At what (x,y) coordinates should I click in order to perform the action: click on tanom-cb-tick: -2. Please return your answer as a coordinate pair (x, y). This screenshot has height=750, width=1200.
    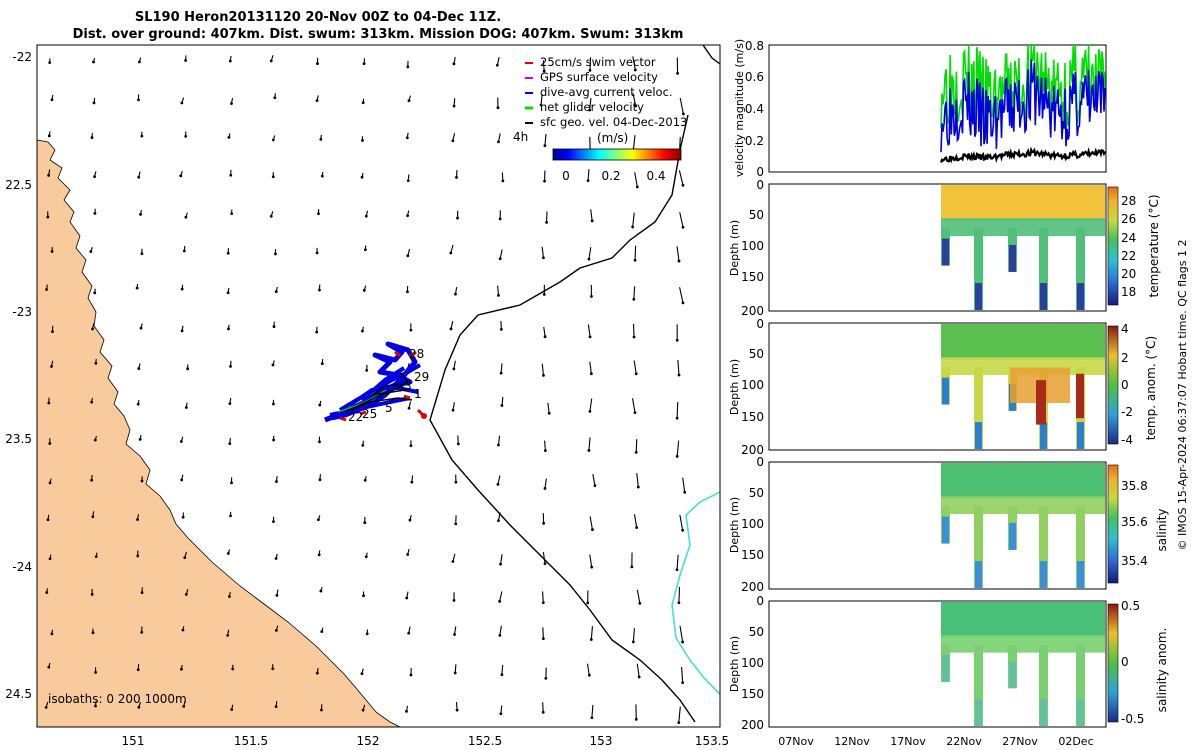
    Looking at the image, I should click on (1127, 412).